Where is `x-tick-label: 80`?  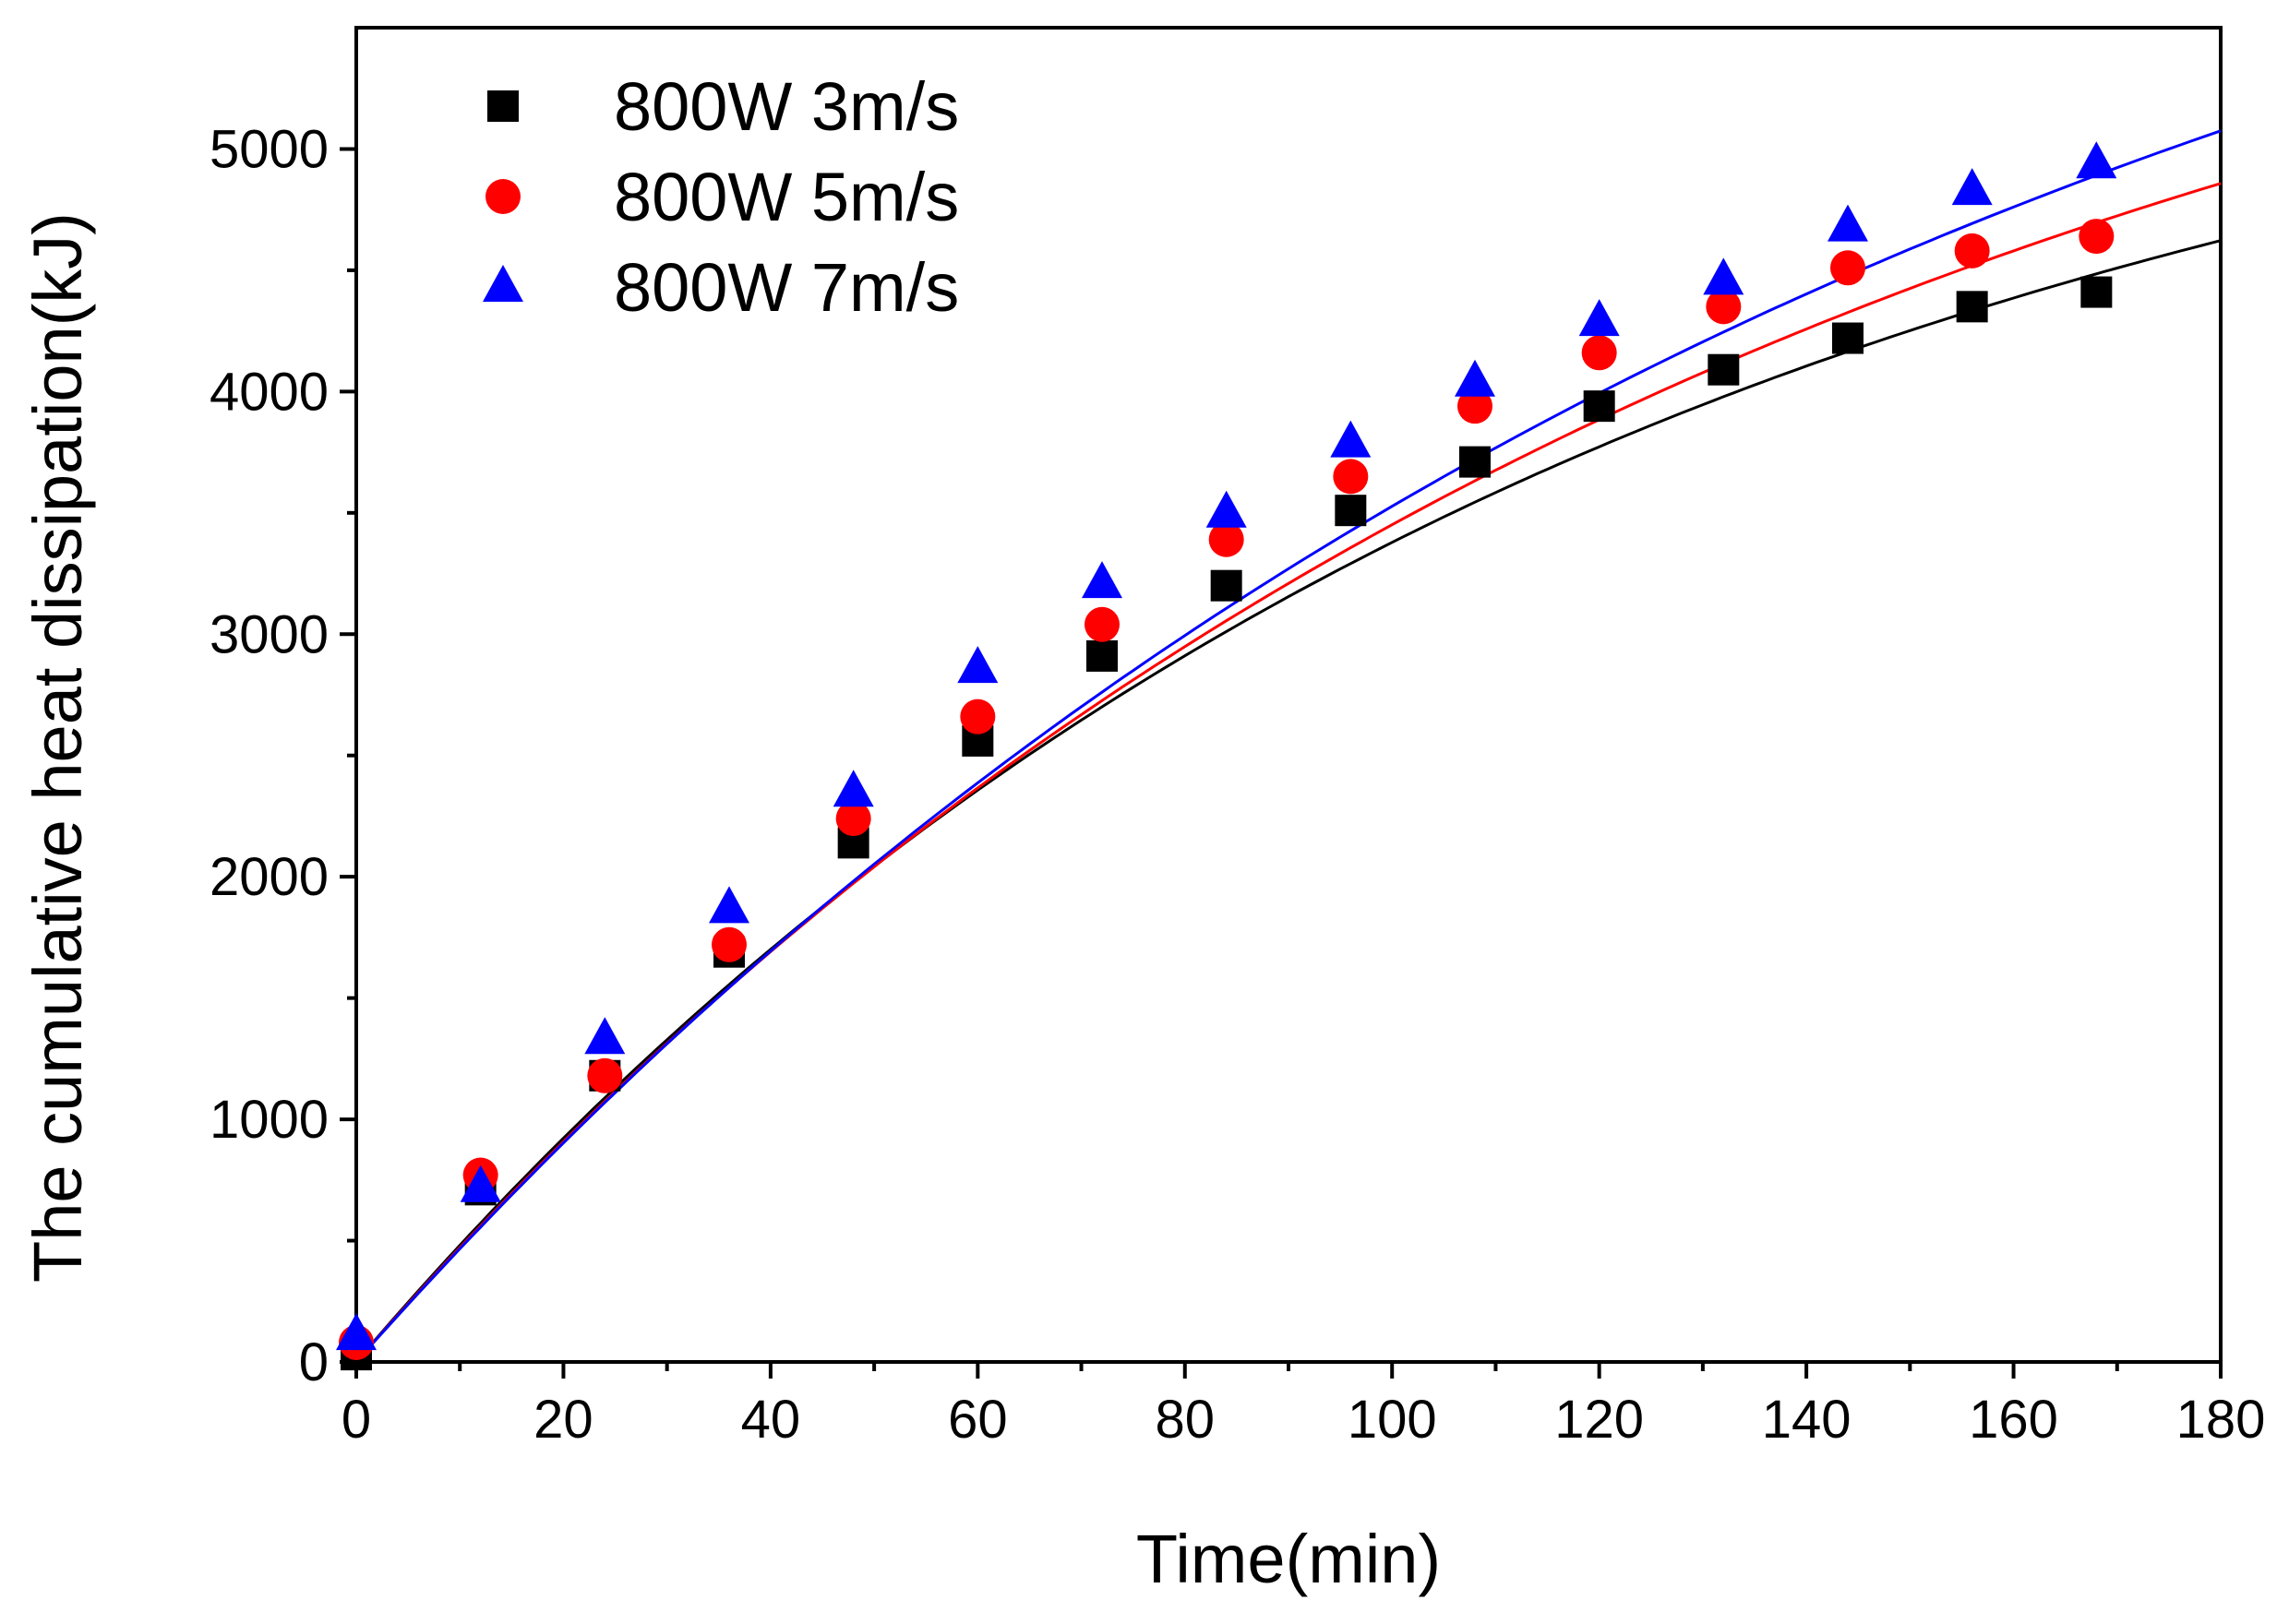 x-tick-label: 80 is located at coordinates (1186, 1420).